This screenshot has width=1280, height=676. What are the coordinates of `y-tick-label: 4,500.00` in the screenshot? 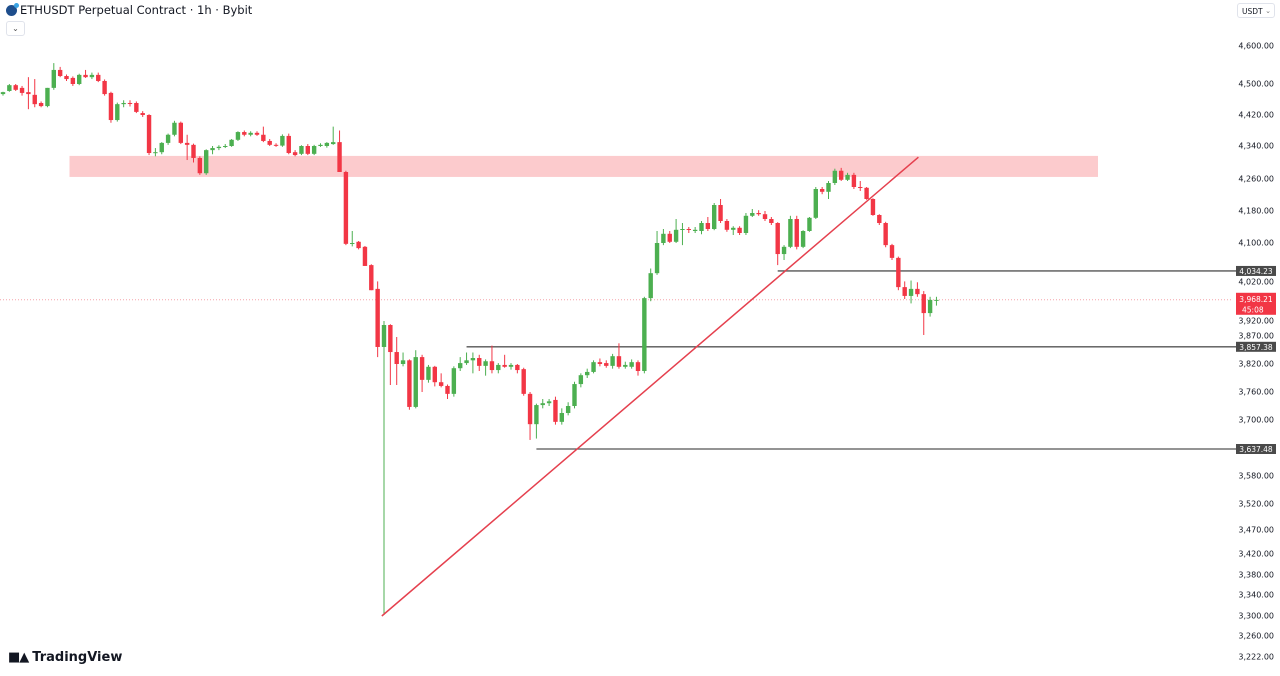 It's located at (1256, 84).